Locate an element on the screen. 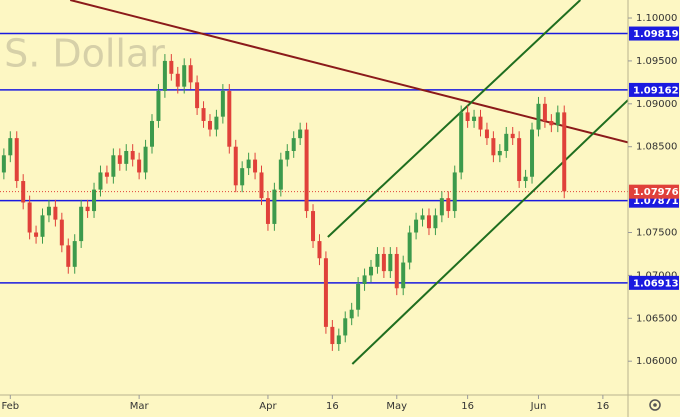 The image size is (680, 417). gear is located at coordinates (655, 405).